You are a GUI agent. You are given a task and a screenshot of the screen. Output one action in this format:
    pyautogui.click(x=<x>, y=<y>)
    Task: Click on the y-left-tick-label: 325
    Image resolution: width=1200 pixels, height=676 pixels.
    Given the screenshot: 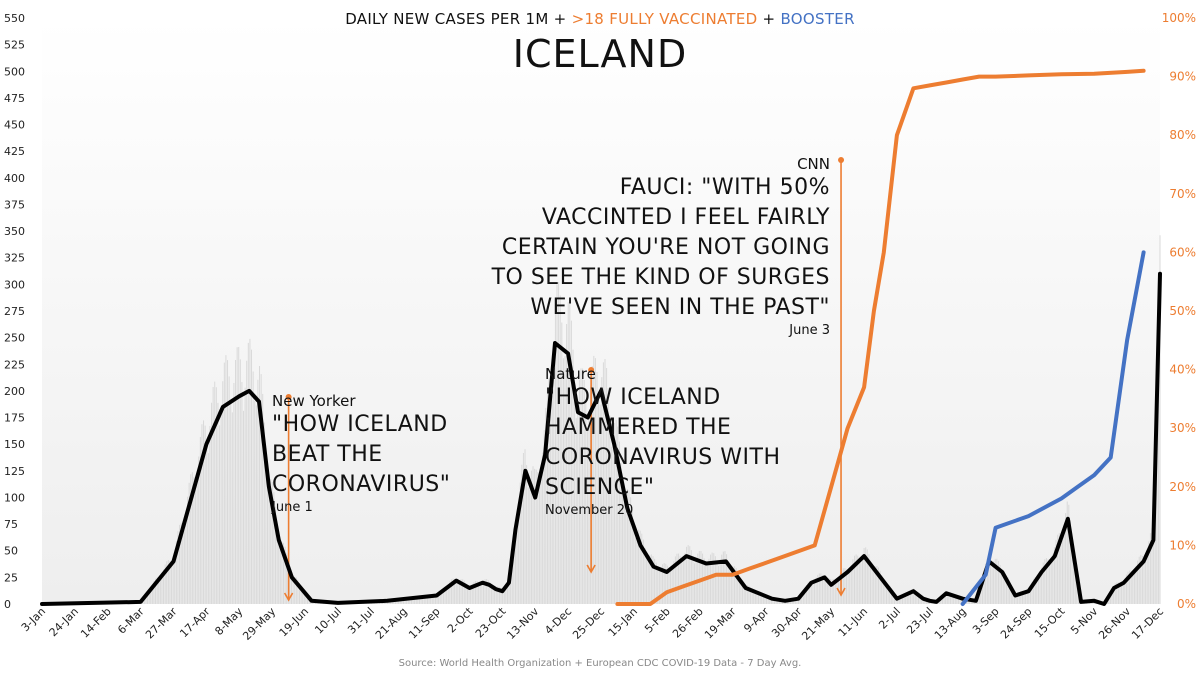 What is the action you would take?
    pyautogui.click(x=14, y=258)
    